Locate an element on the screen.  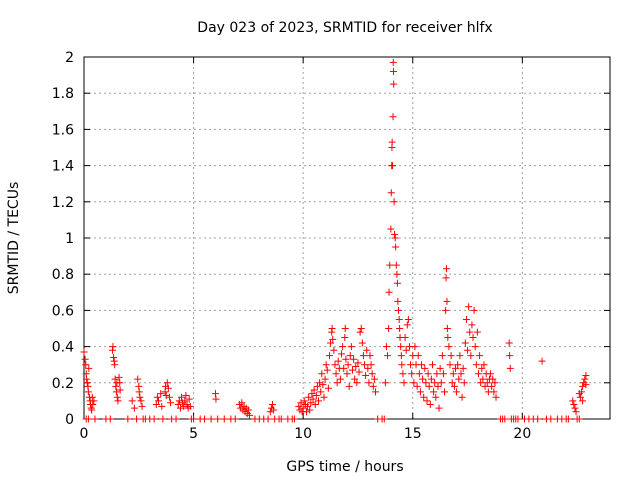
y-tick-label: 1.8 is located at coordinates (63, 94).